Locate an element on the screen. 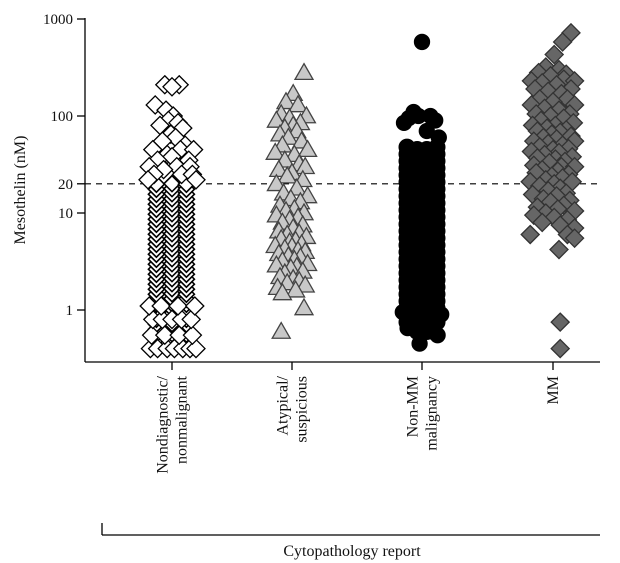 The image size is (620, 563). category-label: malignancy is located at coordinates (432, 413).